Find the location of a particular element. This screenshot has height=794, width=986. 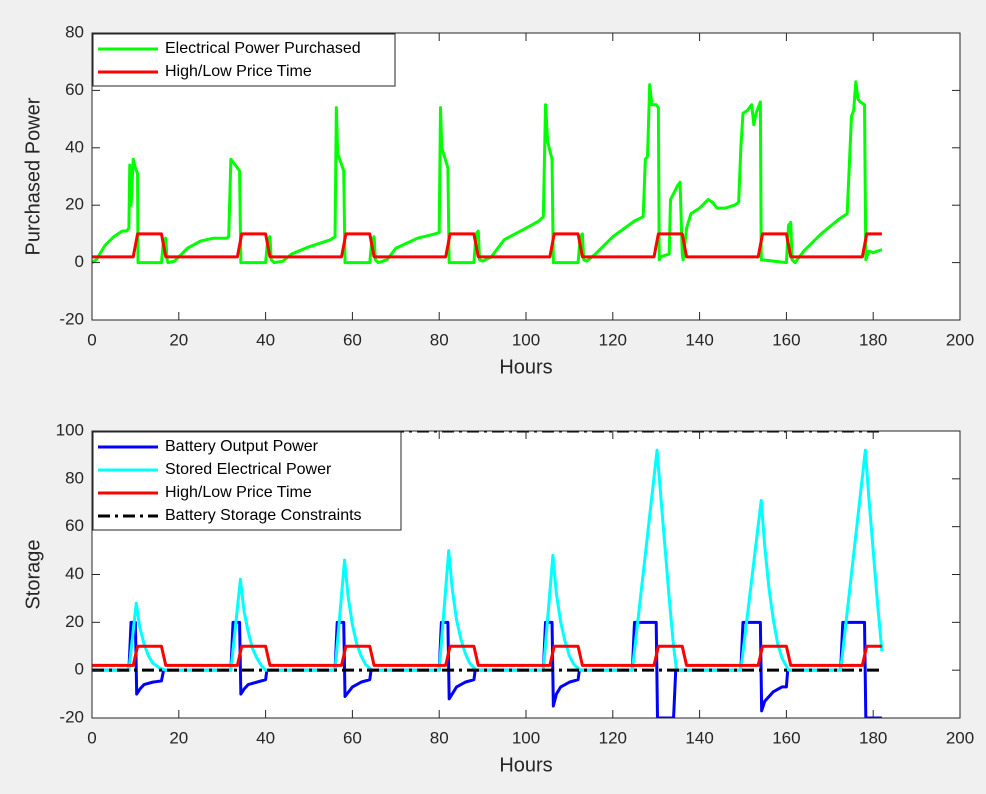

legend-label: Electrical Power Purchased is located at coordinates (263, 48).